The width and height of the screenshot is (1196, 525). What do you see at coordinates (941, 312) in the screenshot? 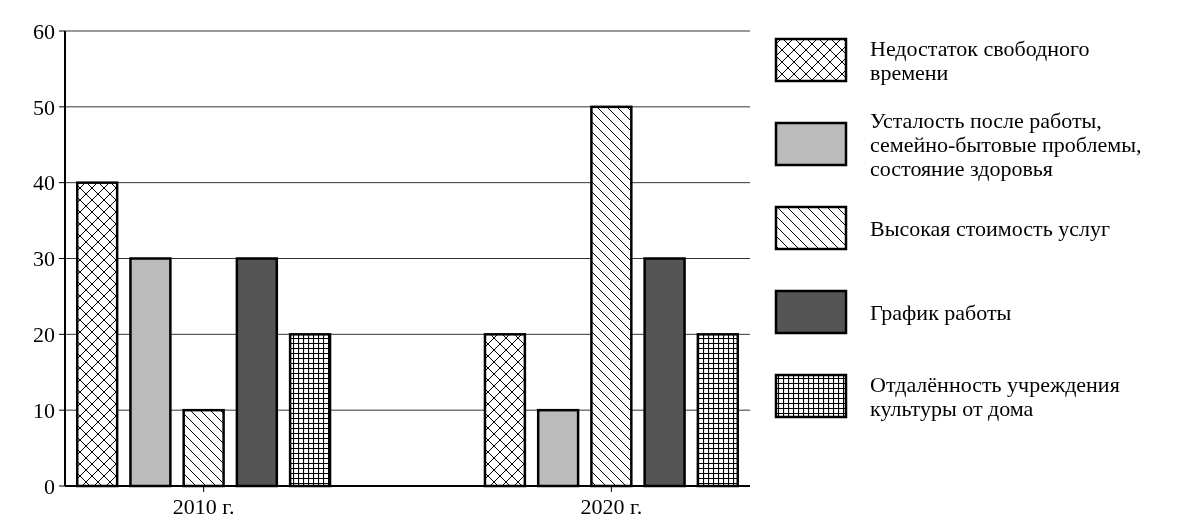
I see `legend-label: График работы` at bounding box center [941, 312].